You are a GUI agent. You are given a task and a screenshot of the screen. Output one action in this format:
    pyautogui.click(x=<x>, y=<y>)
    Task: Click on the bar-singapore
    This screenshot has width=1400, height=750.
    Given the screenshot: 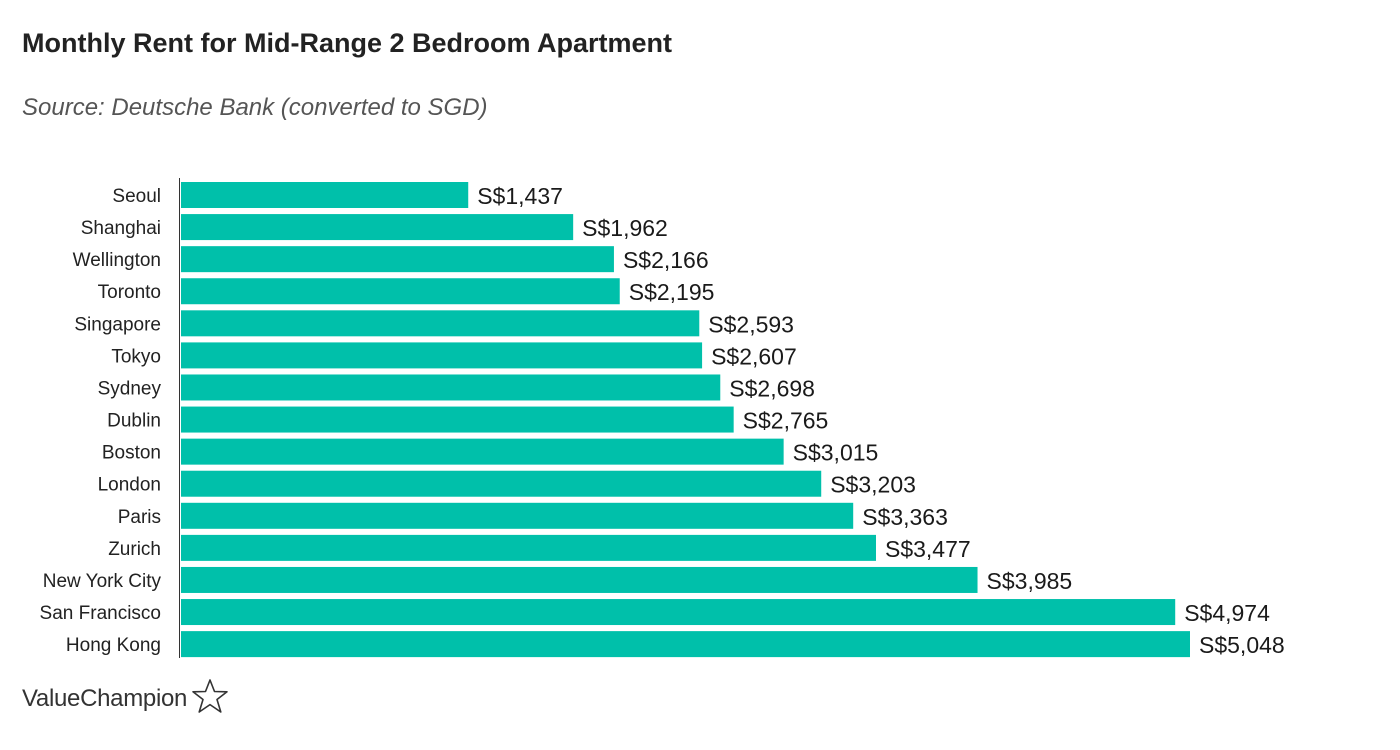 What is the action you would take?
    pyautogui.click(x=440, y=323)
    